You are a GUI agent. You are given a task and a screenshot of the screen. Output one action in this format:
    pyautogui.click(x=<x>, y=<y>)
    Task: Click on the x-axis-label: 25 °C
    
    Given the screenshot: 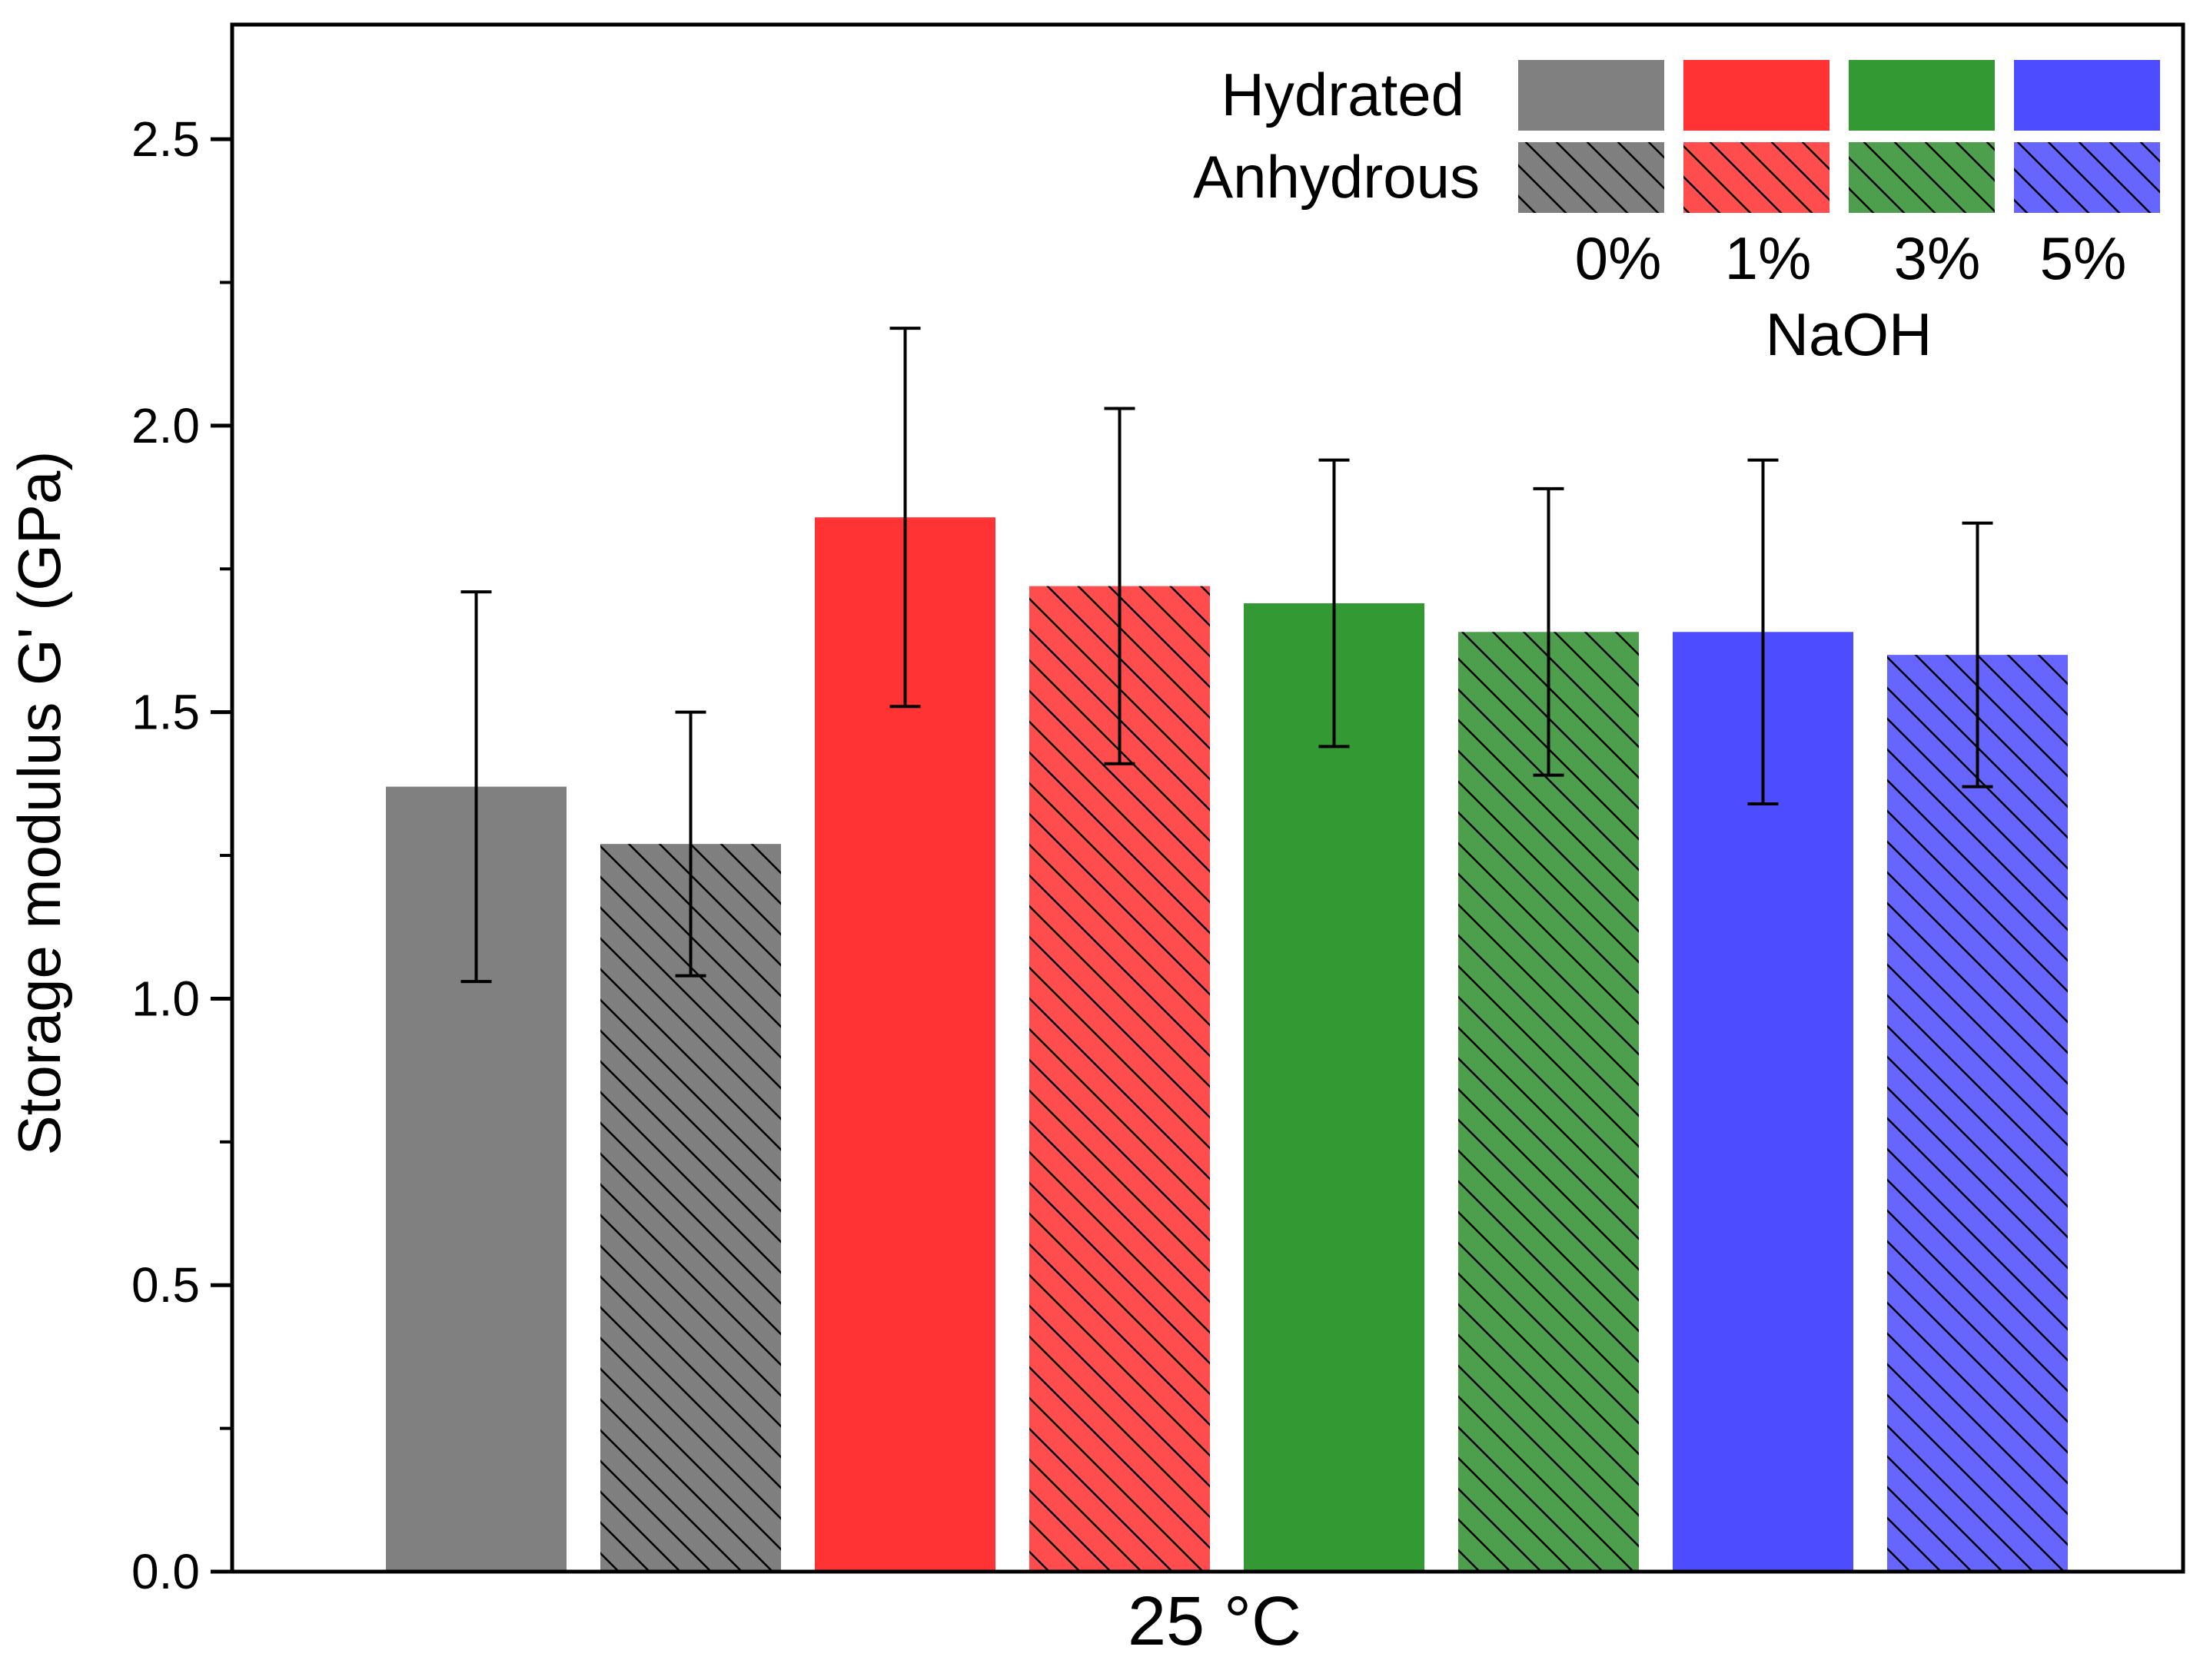 What is the action you would take?
    pyautogui.click(x=1214, y=1621)
    